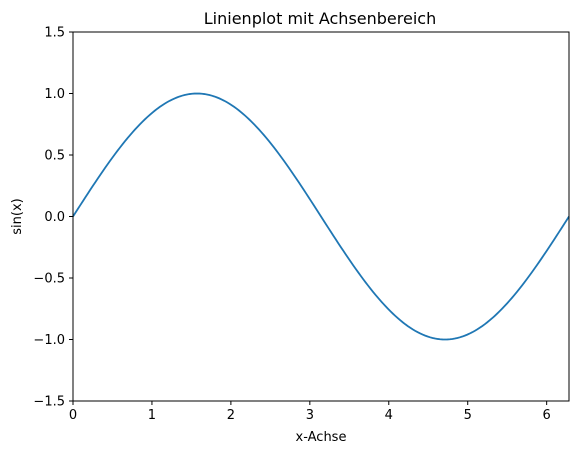  I want to click on x-axis: 0 1 2 3 4 5 6, so click(310, 412).